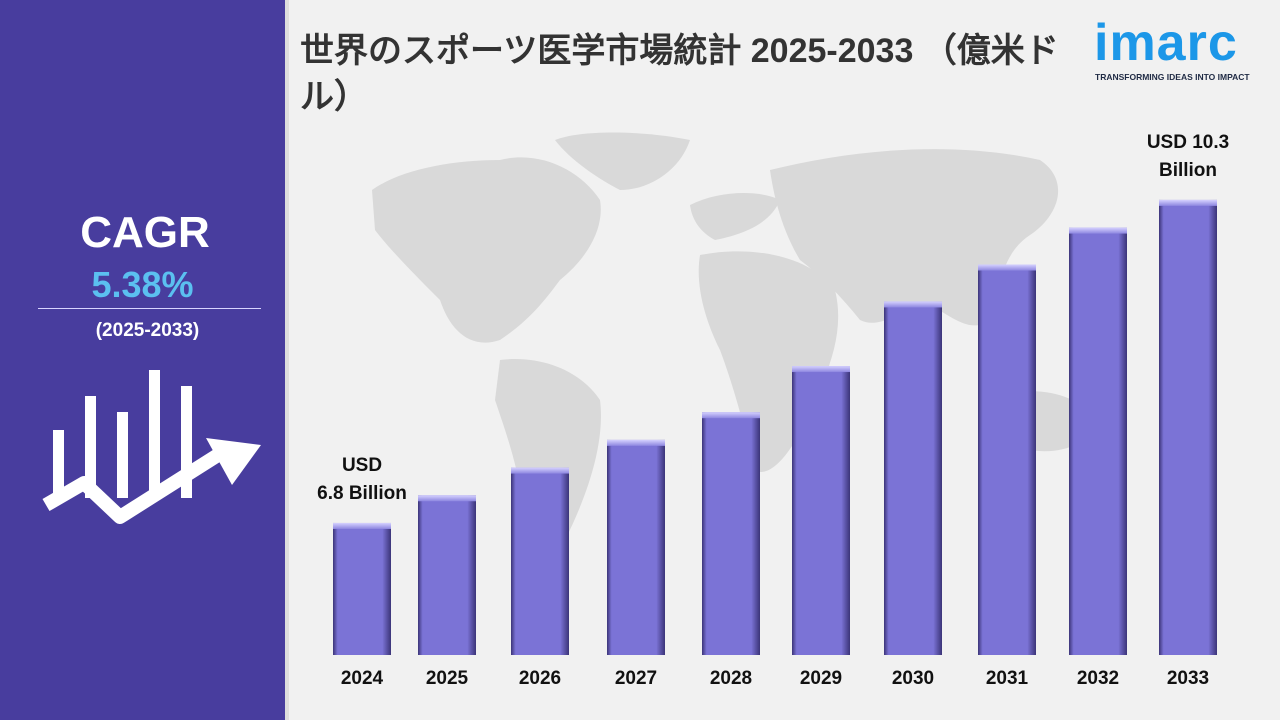  What do you see at coordinates (913, 304) in the screenshot?
I see `bar-cap-2030` at bounding box center [913, 304].